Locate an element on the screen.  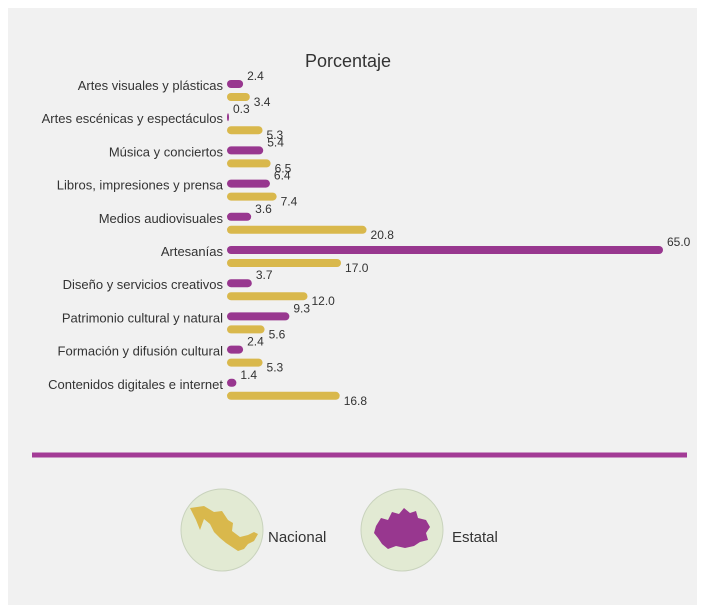
value-label-estatal: 1.4 is located at coordinates (248, 375).